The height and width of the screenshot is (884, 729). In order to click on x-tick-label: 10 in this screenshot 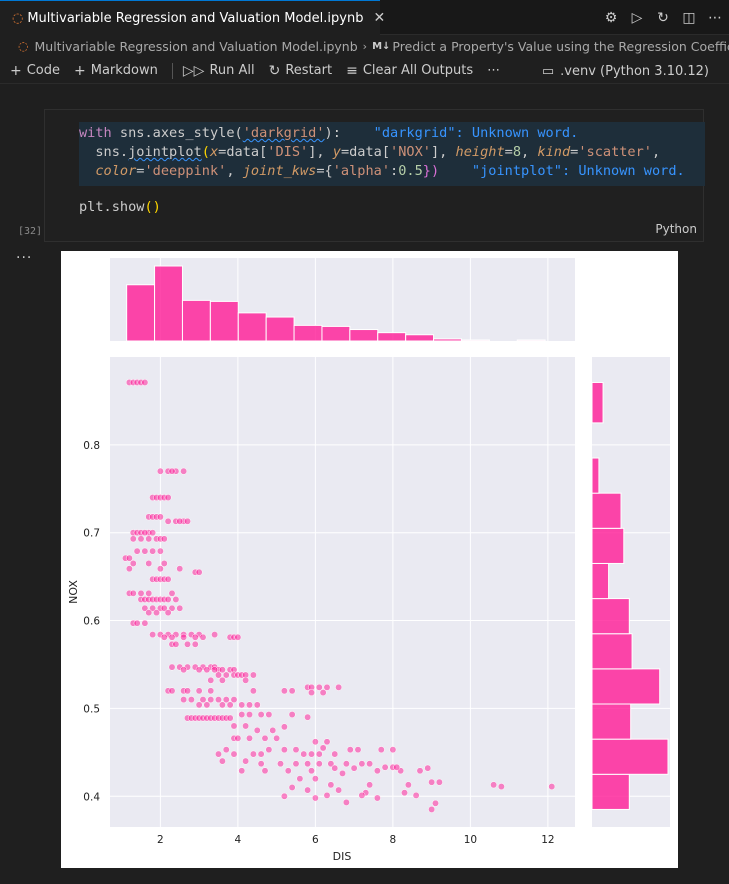, I will do `click(470, 840)`.